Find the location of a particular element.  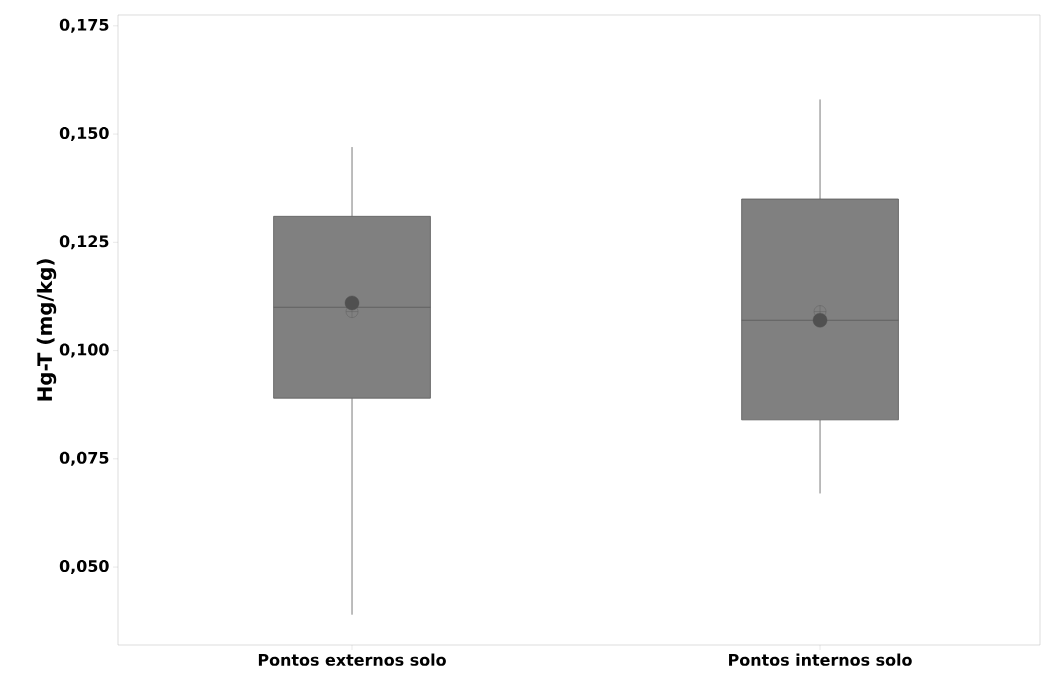

y-tick-label: 0,100 is located at coordinates (84, 350).